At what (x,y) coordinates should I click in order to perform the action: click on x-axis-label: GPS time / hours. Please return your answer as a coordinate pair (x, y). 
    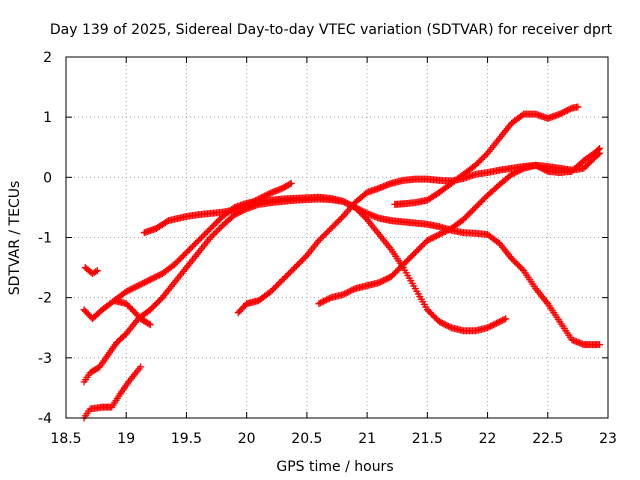
    Looking at the image, I should click on (334, 467).